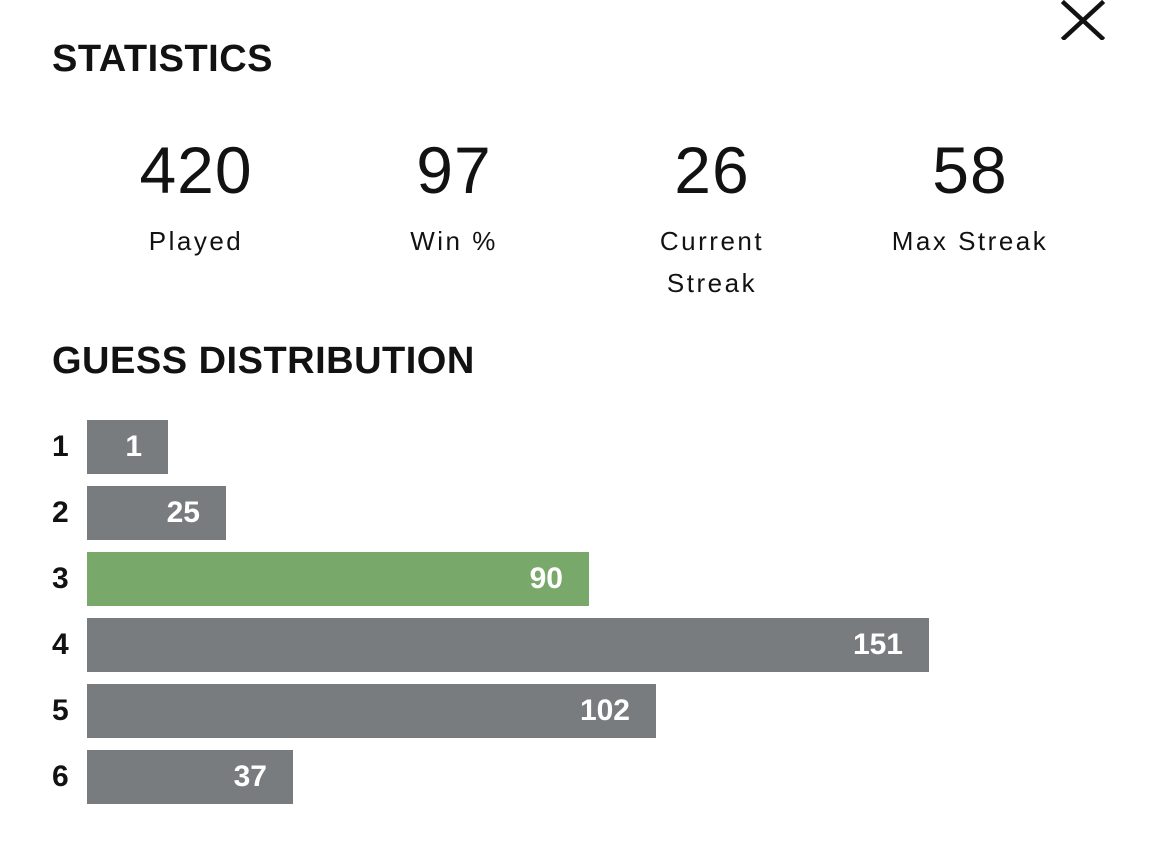 This screenshot has height=847, width=1170. I want to click on stat-label: Current Streak, so click(712, 262).